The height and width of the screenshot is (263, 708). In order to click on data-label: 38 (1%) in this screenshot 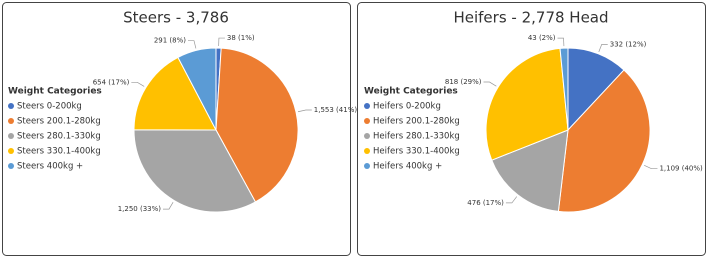, I will do `click(241, 38)`.